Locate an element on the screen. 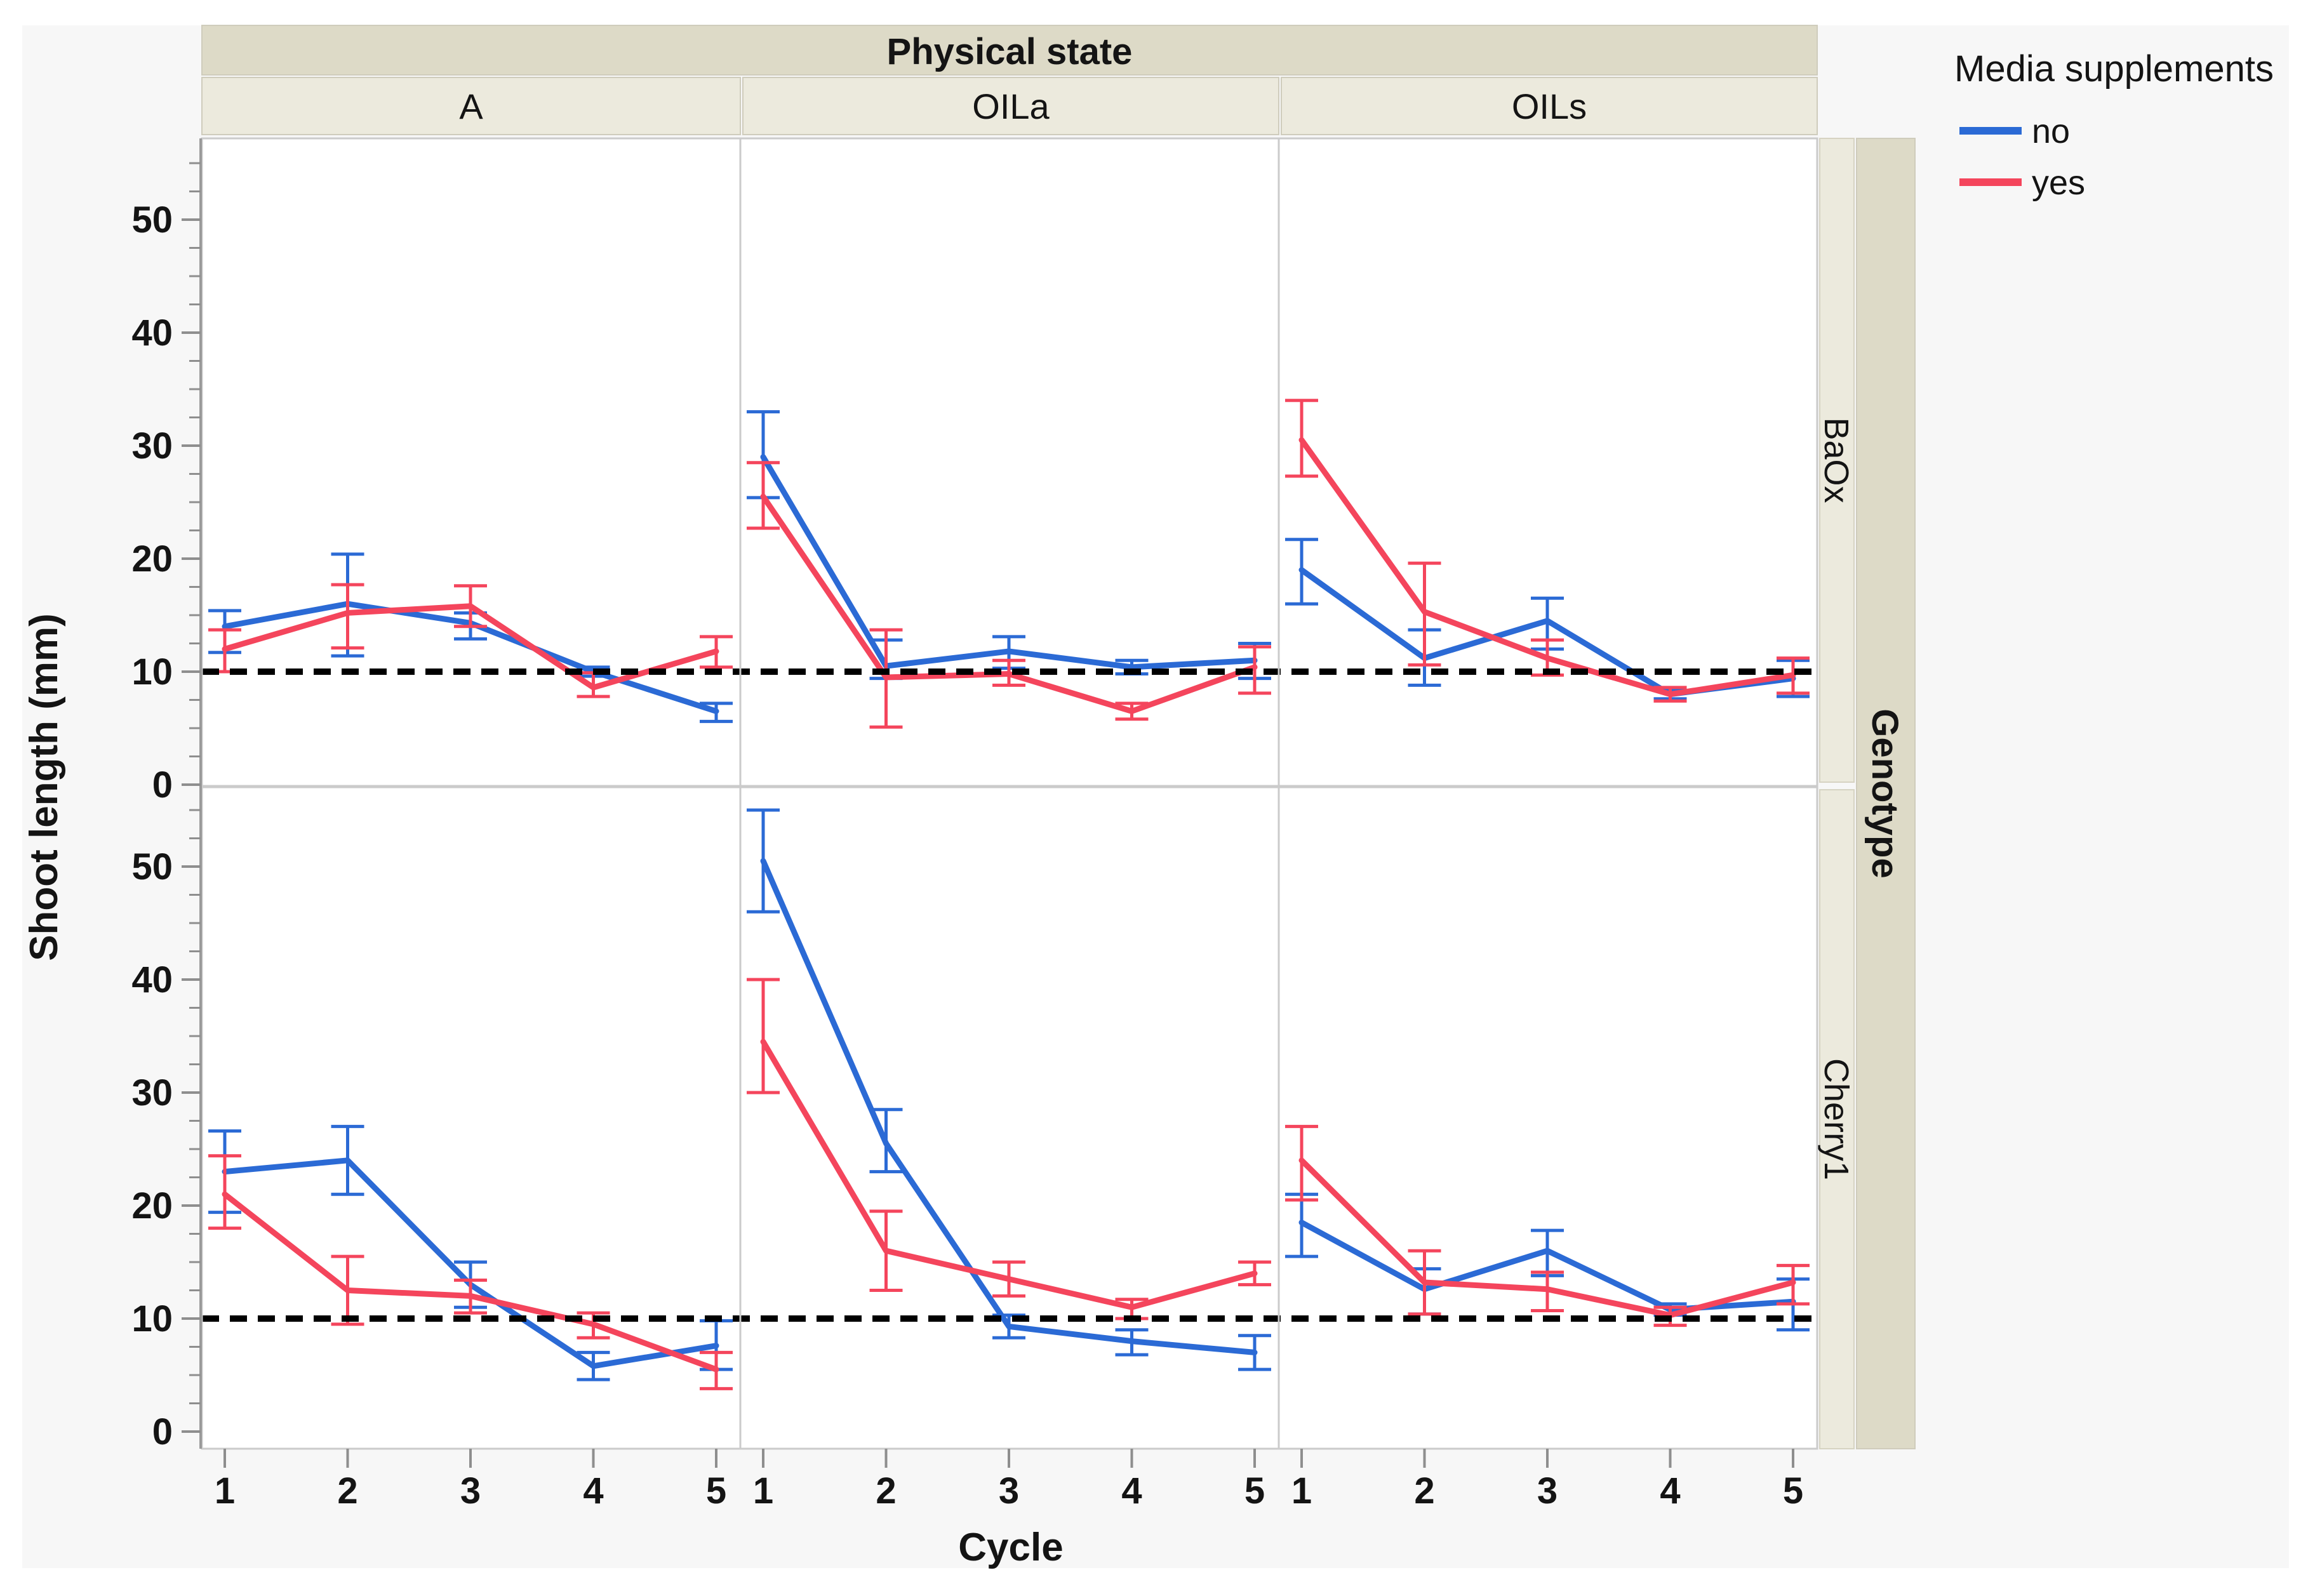  column-strip-title-band is located at coordinates (1009, 50).